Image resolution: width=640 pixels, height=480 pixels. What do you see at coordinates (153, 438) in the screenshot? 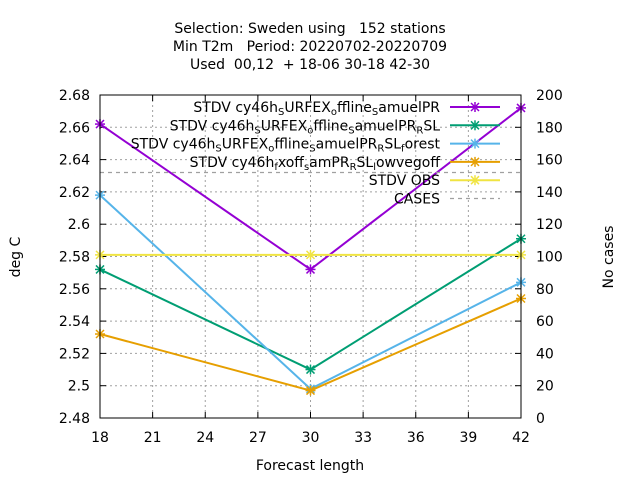
I see `x-tick-label: 21` at bounding box center [153, 438].